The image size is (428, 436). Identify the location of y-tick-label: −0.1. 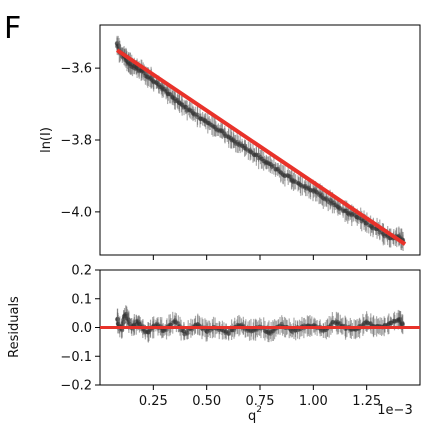
(76, 357).